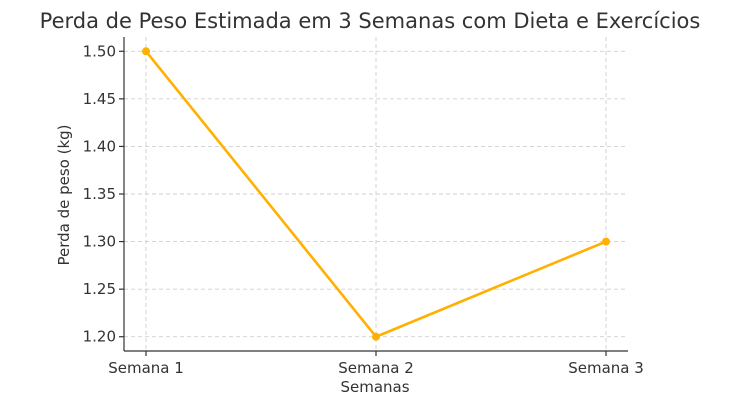  What do you see at coordinates (99, 242) in the screenshot?
I see `y-tick-label: 1.30` at bounding box center [99, 242].